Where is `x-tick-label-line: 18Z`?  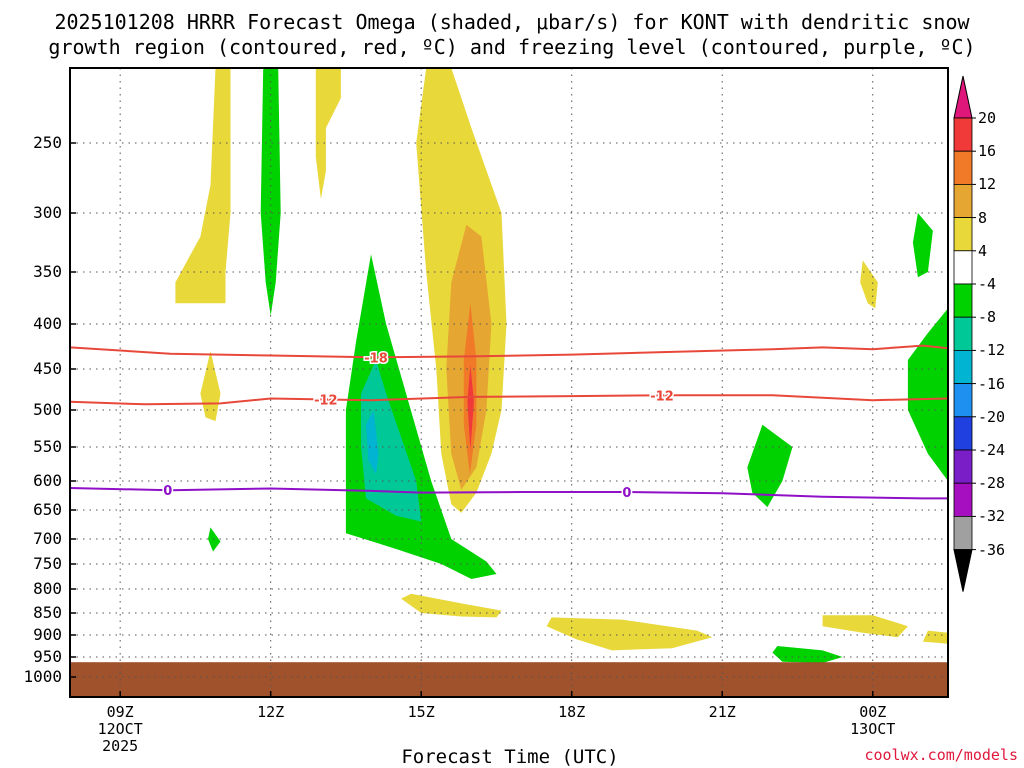
x-tick-label-line: 18Z is located at coordinates (572, 712).